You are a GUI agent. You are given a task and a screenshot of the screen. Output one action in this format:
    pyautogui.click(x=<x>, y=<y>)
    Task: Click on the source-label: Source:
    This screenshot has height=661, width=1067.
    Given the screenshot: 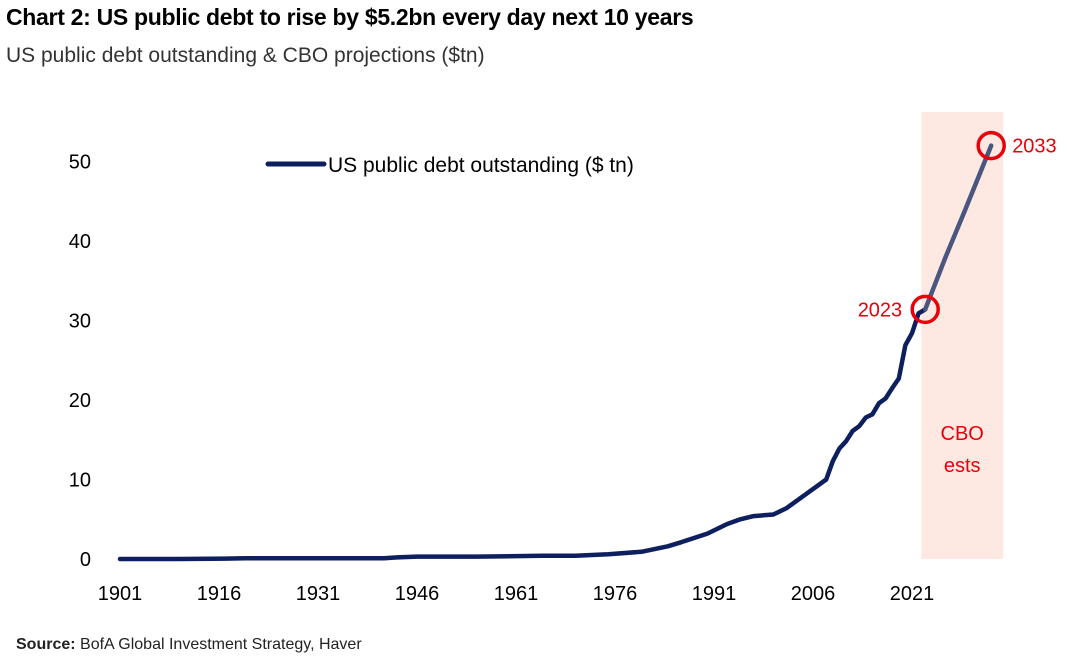 What is the action you would take?
    pyautogui.click(x=46, y=644)
    